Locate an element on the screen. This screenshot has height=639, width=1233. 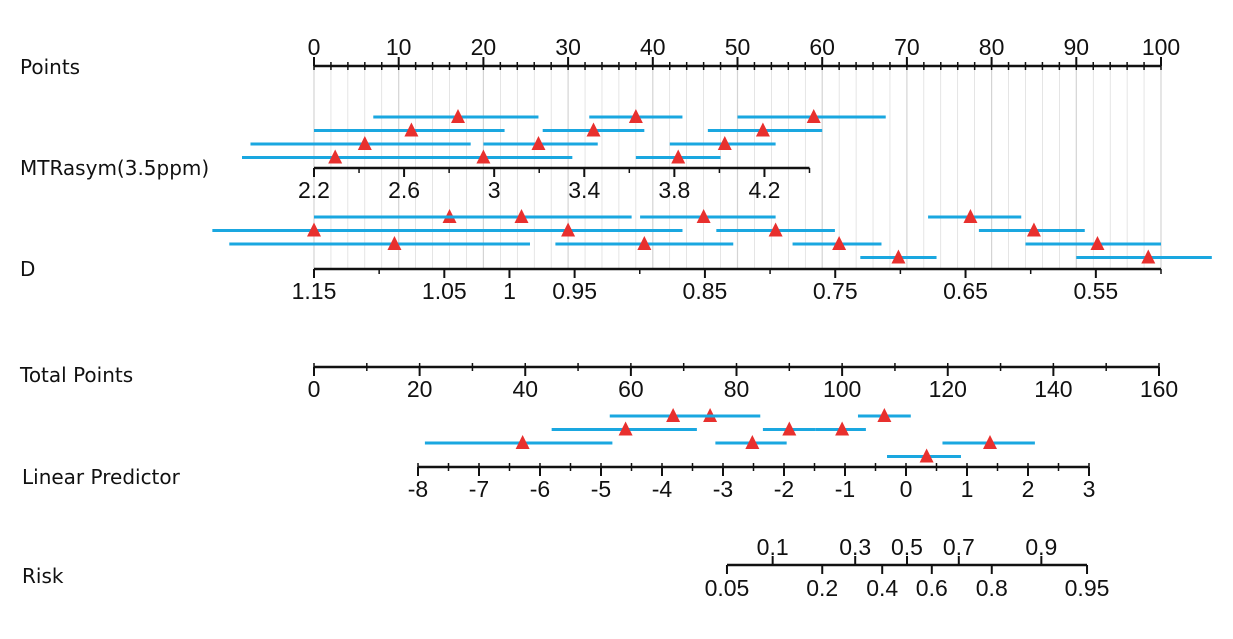
risk-tick-label-above: 0.1 is located at coordinates (773, 547).